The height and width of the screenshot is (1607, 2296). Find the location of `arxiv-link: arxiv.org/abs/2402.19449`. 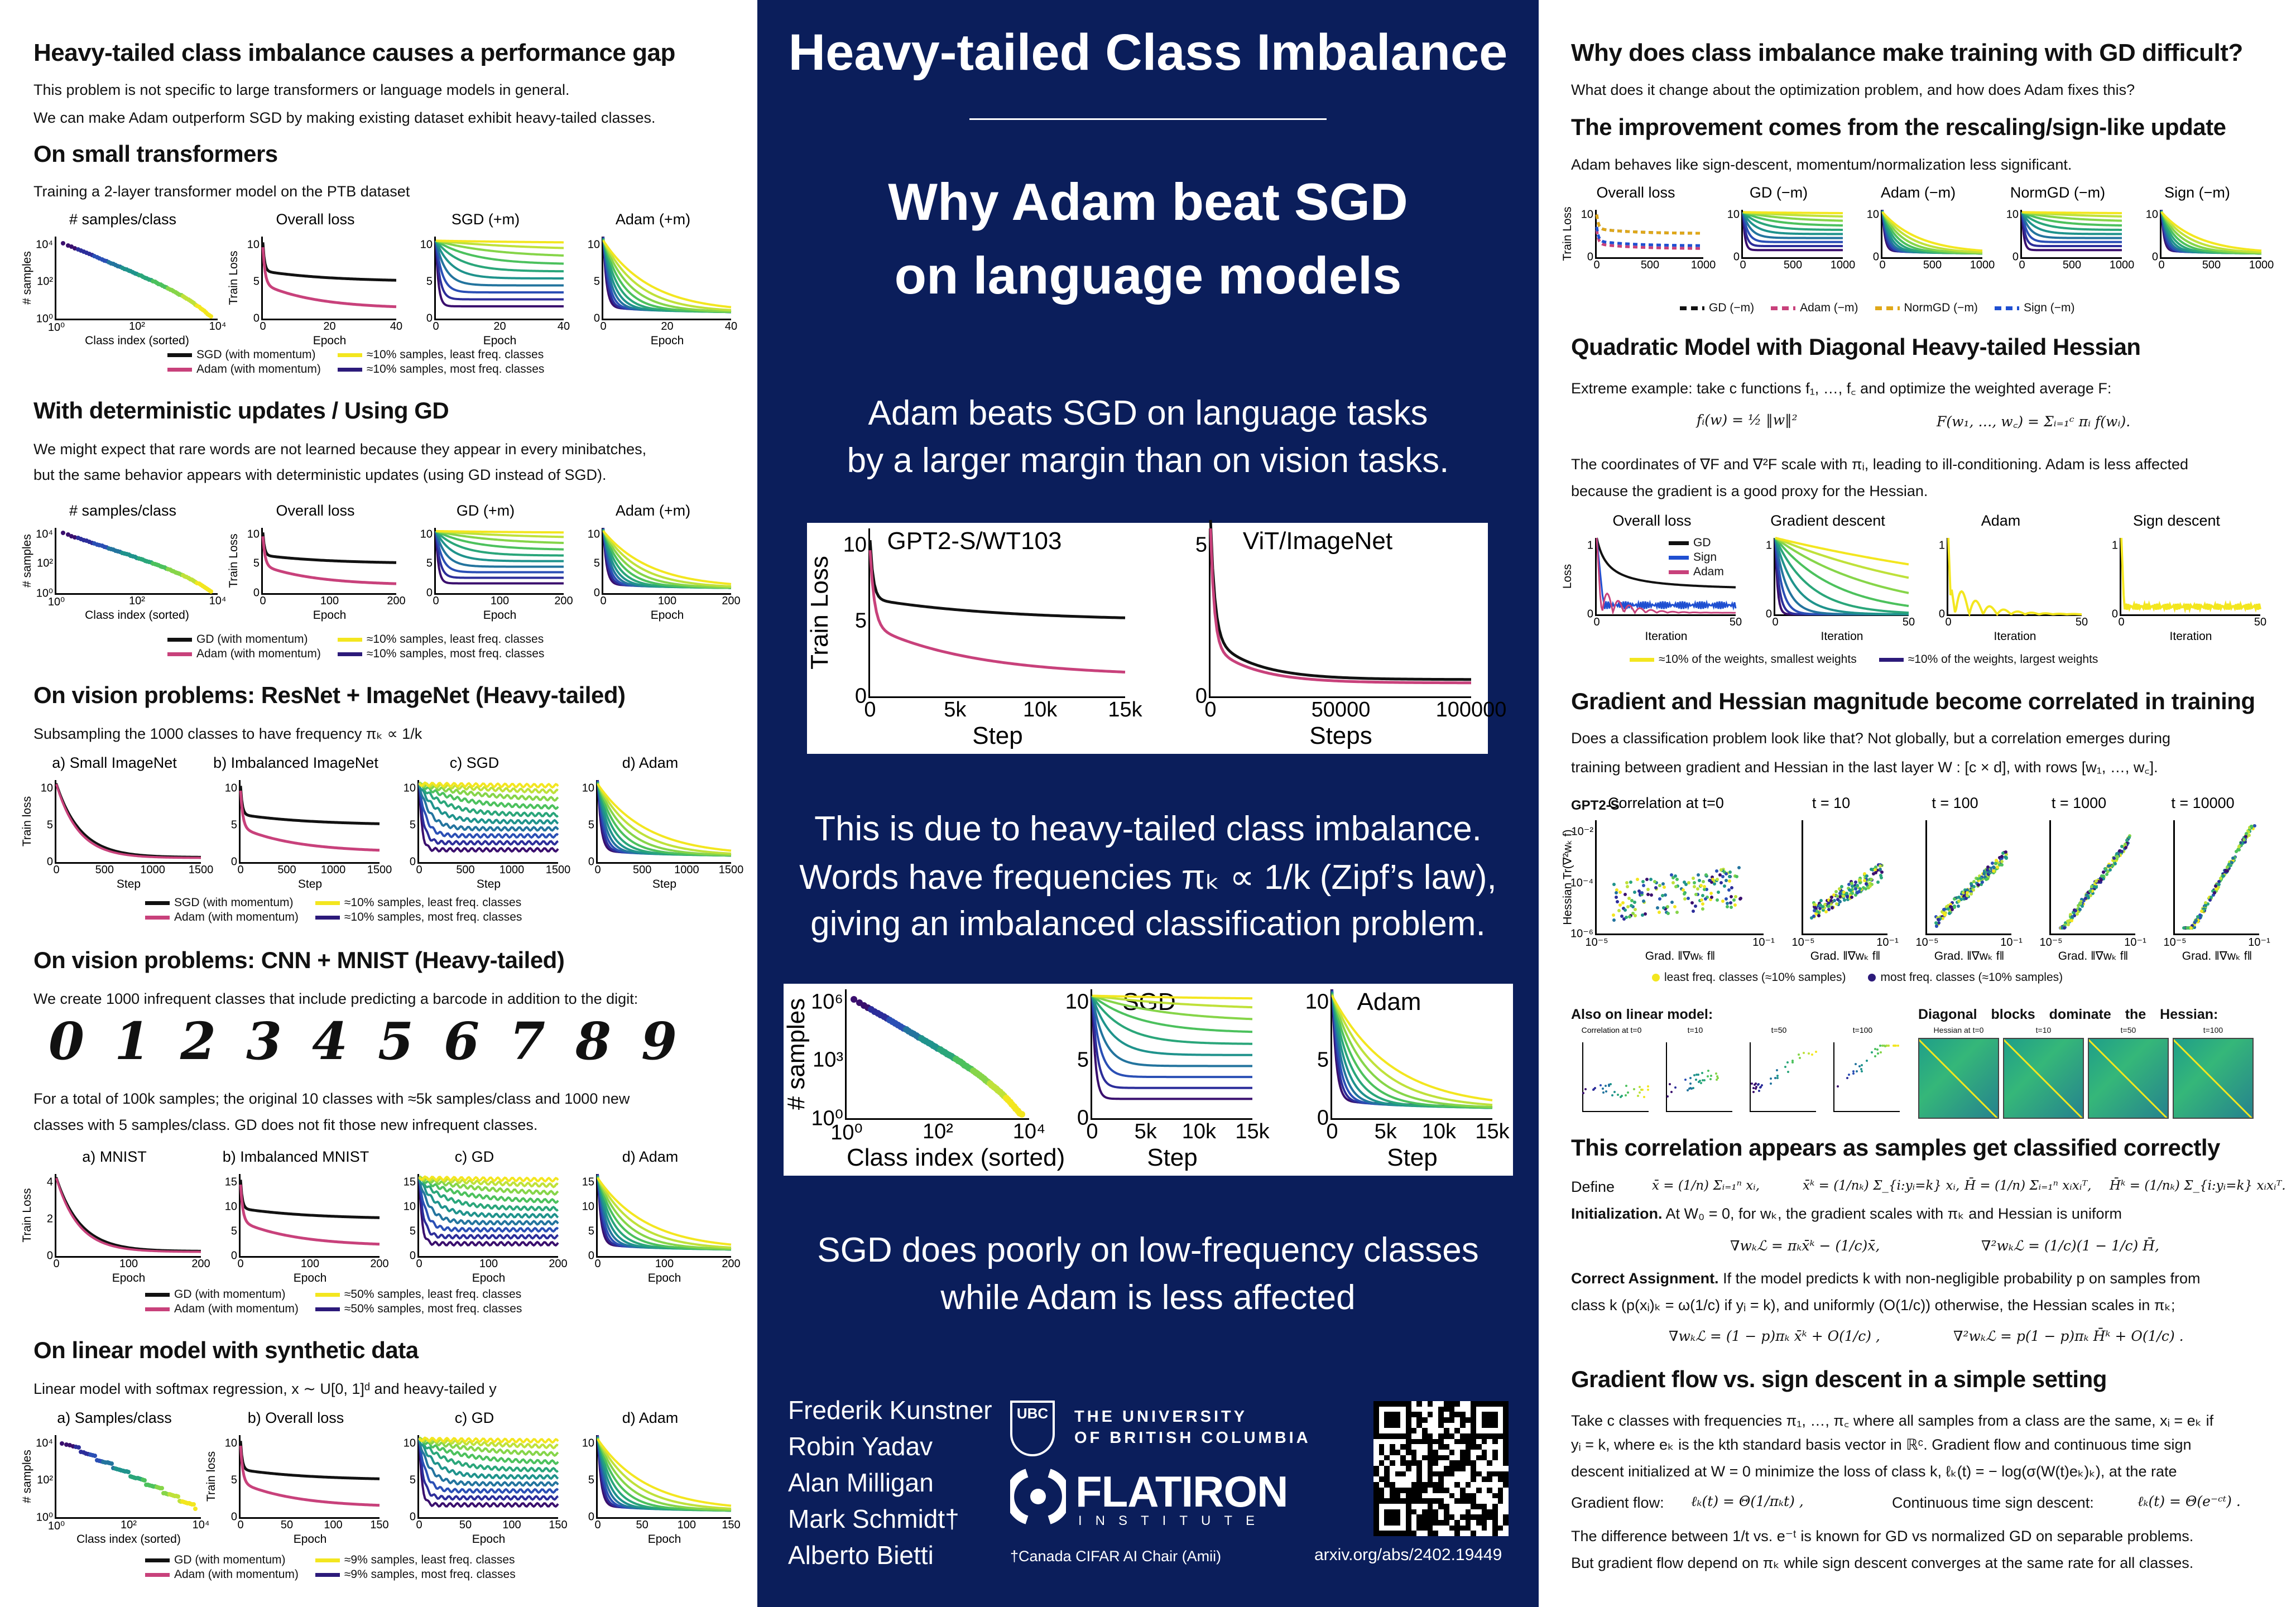

arxiv-link: arxiv.org/abs/2402.19449 is located at coordinates (1408, 1555).